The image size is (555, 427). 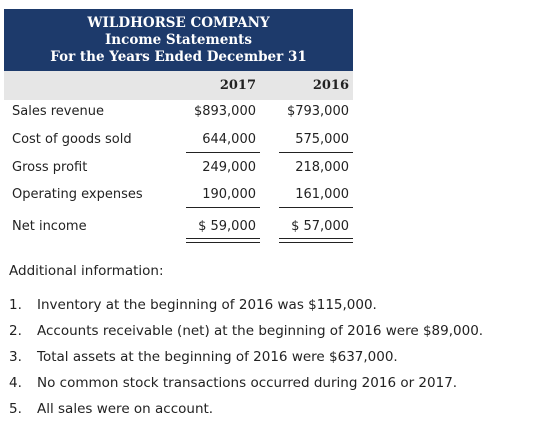 What do you see at coordinates (317, 111) in the screenshot?
I see `value-2016: $793,000` at bounding box center [317, 111].